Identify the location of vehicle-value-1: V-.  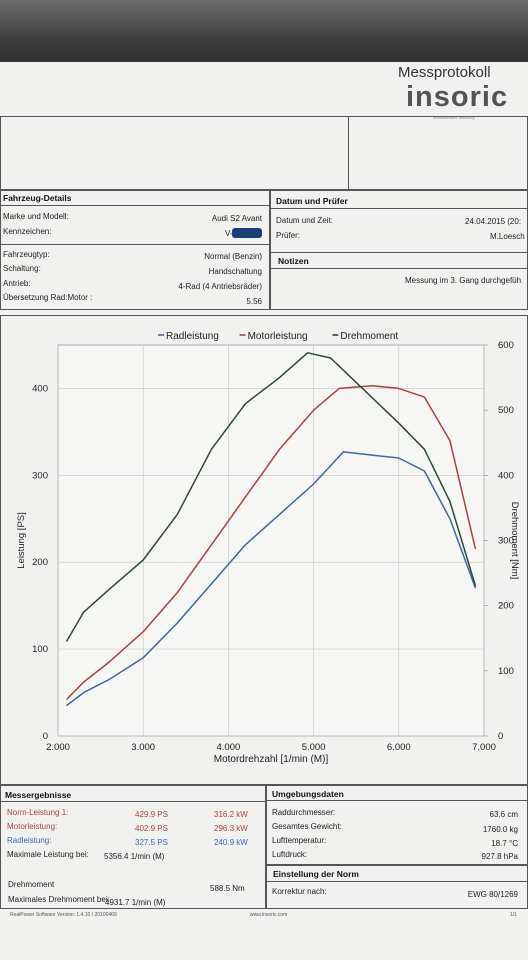
(229, 233).